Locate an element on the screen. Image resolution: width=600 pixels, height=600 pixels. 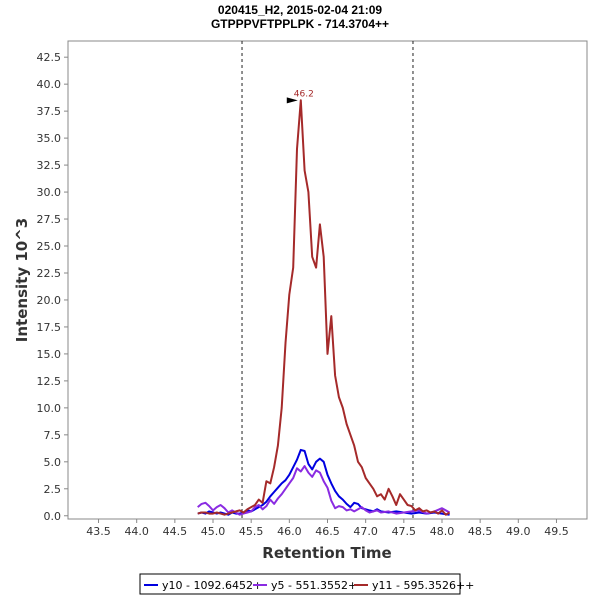
y-tick-label: 10.0 is located at coordinates (49, 408).